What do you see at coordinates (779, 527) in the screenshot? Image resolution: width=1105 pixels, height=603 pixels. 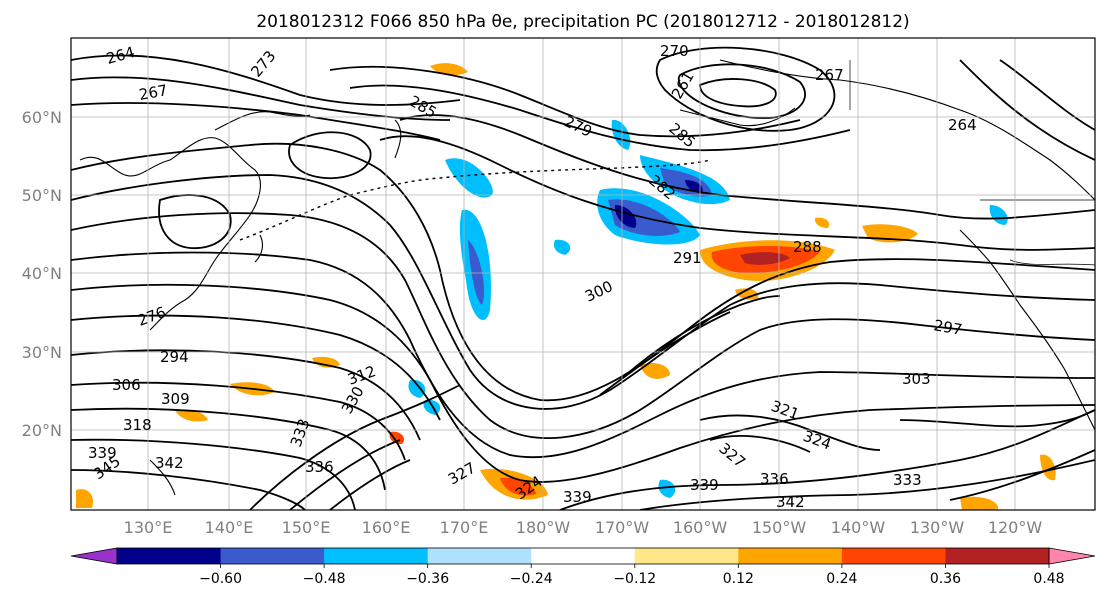 I see `lon-label: 150°W` at bounding box center [779, 527].